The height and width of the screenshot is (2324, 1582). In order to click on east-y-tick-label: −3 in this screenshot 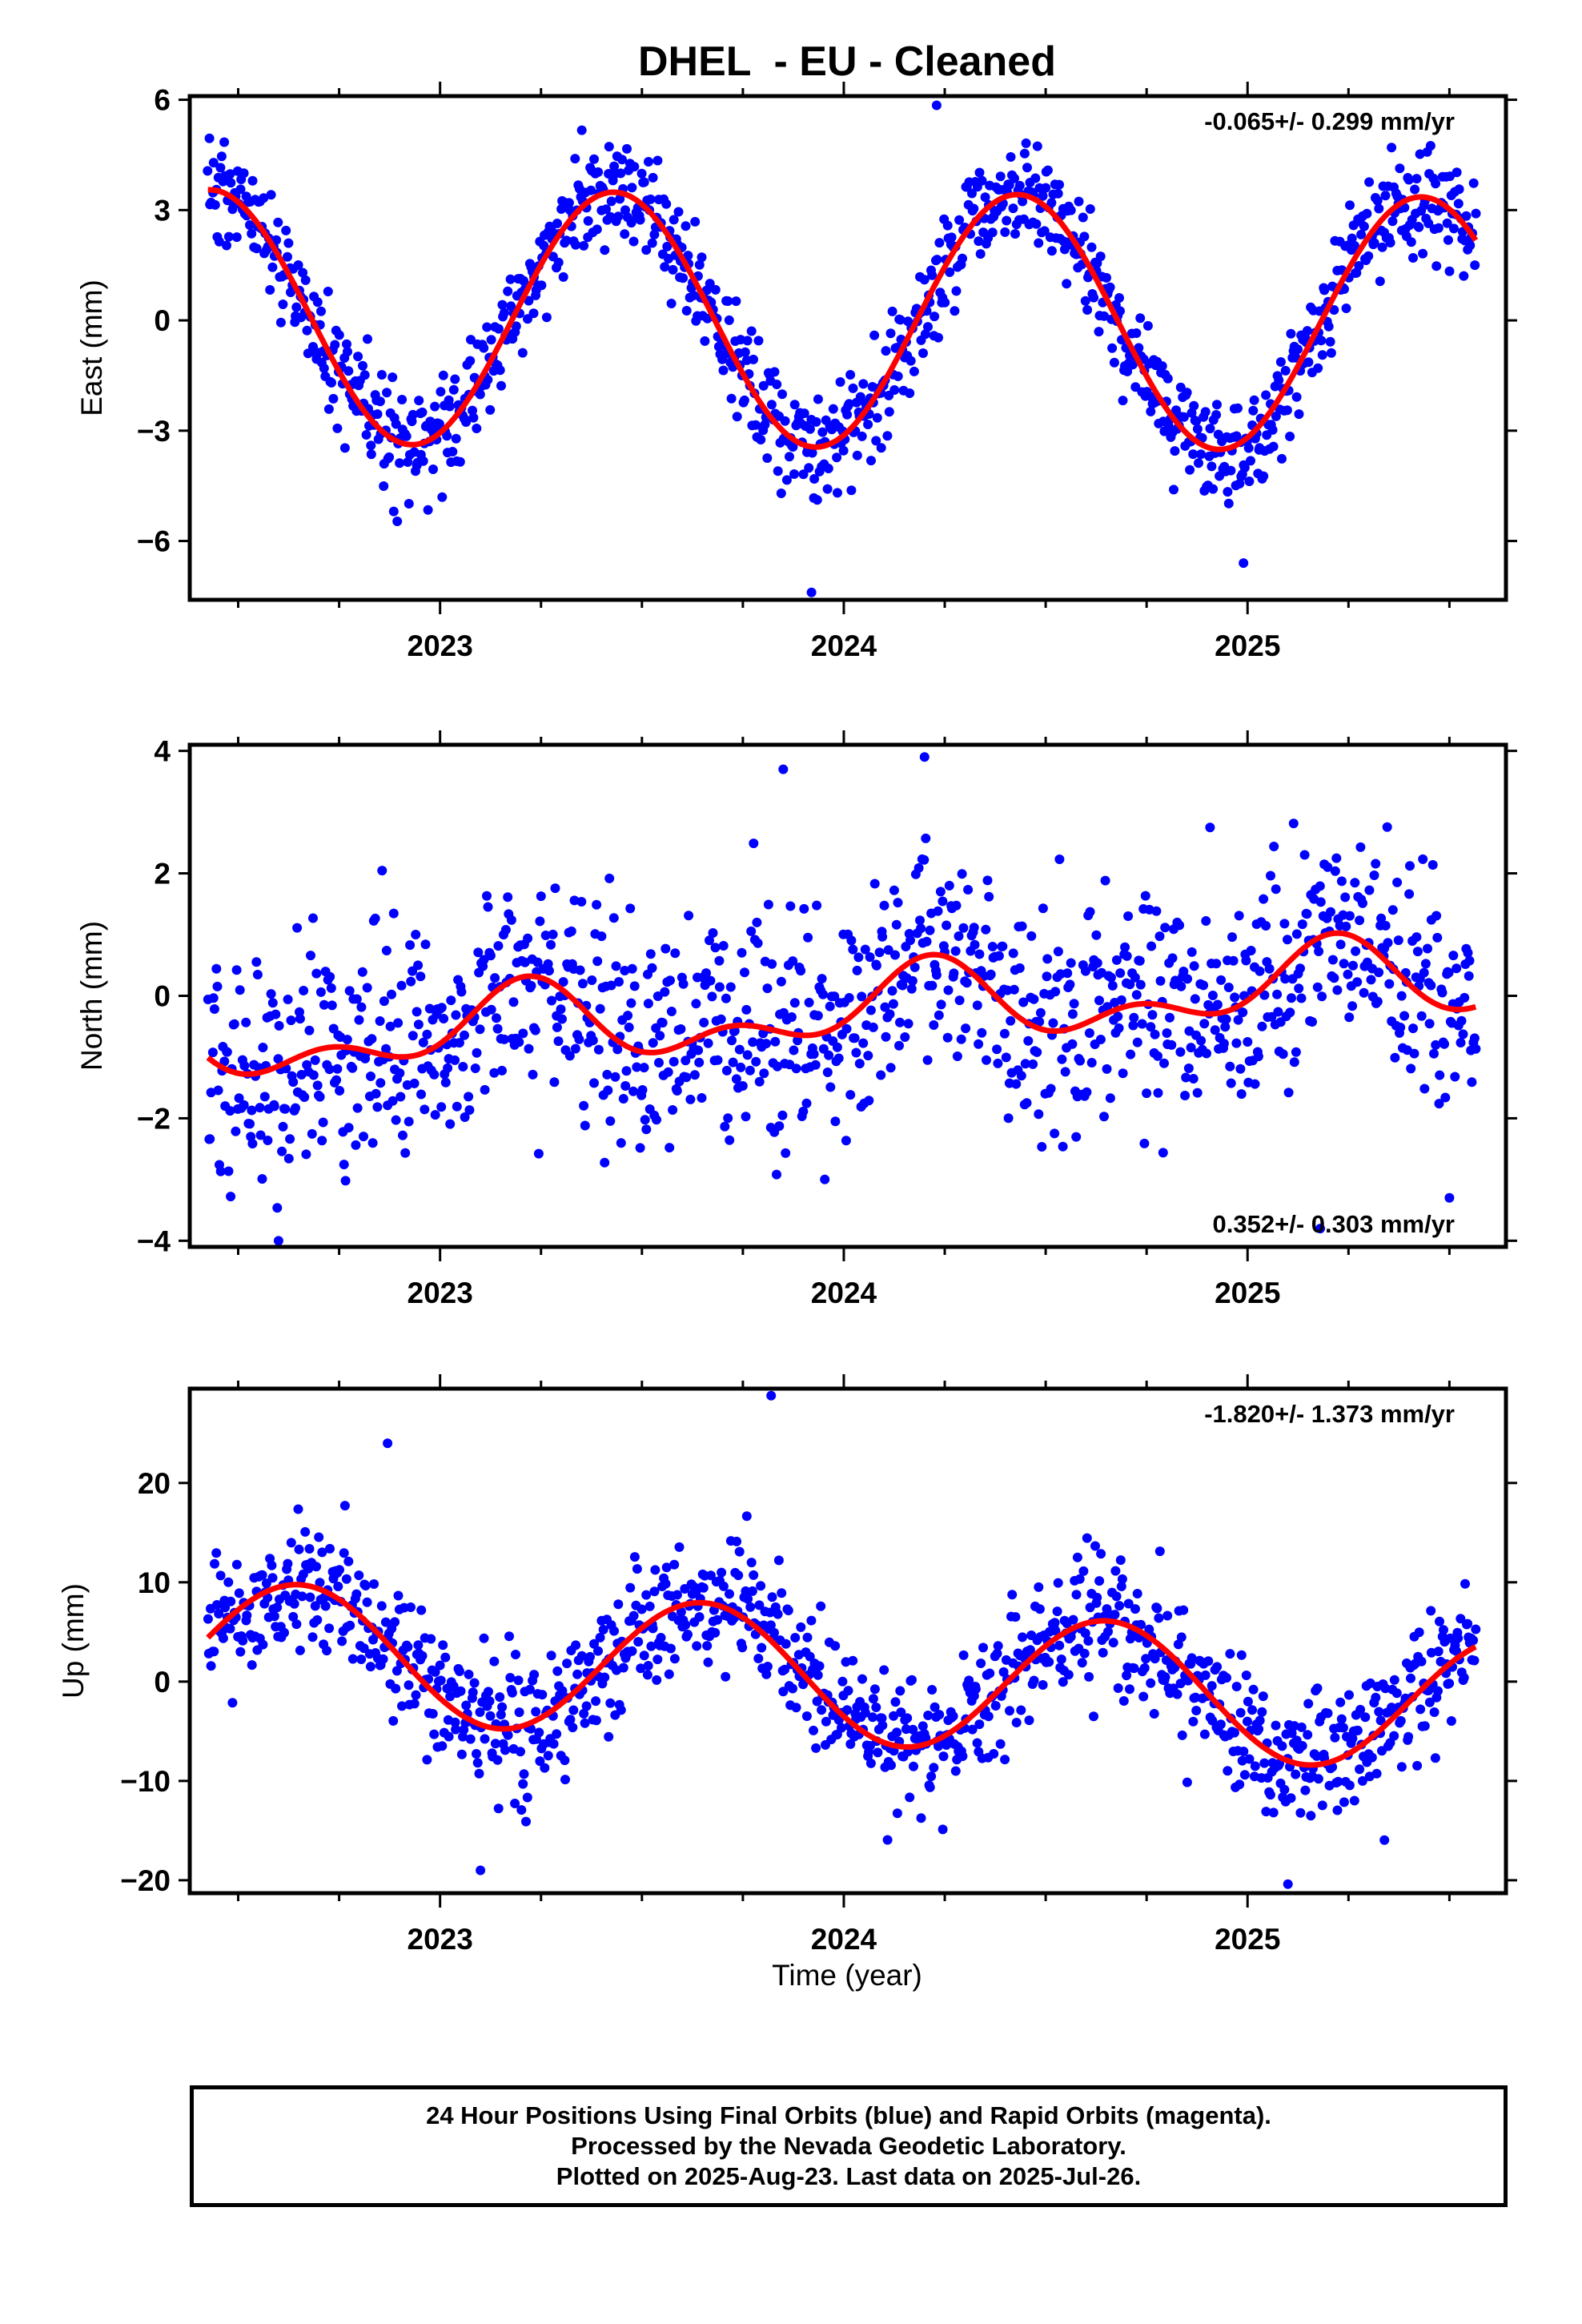, I will do `click(154, 431)`.